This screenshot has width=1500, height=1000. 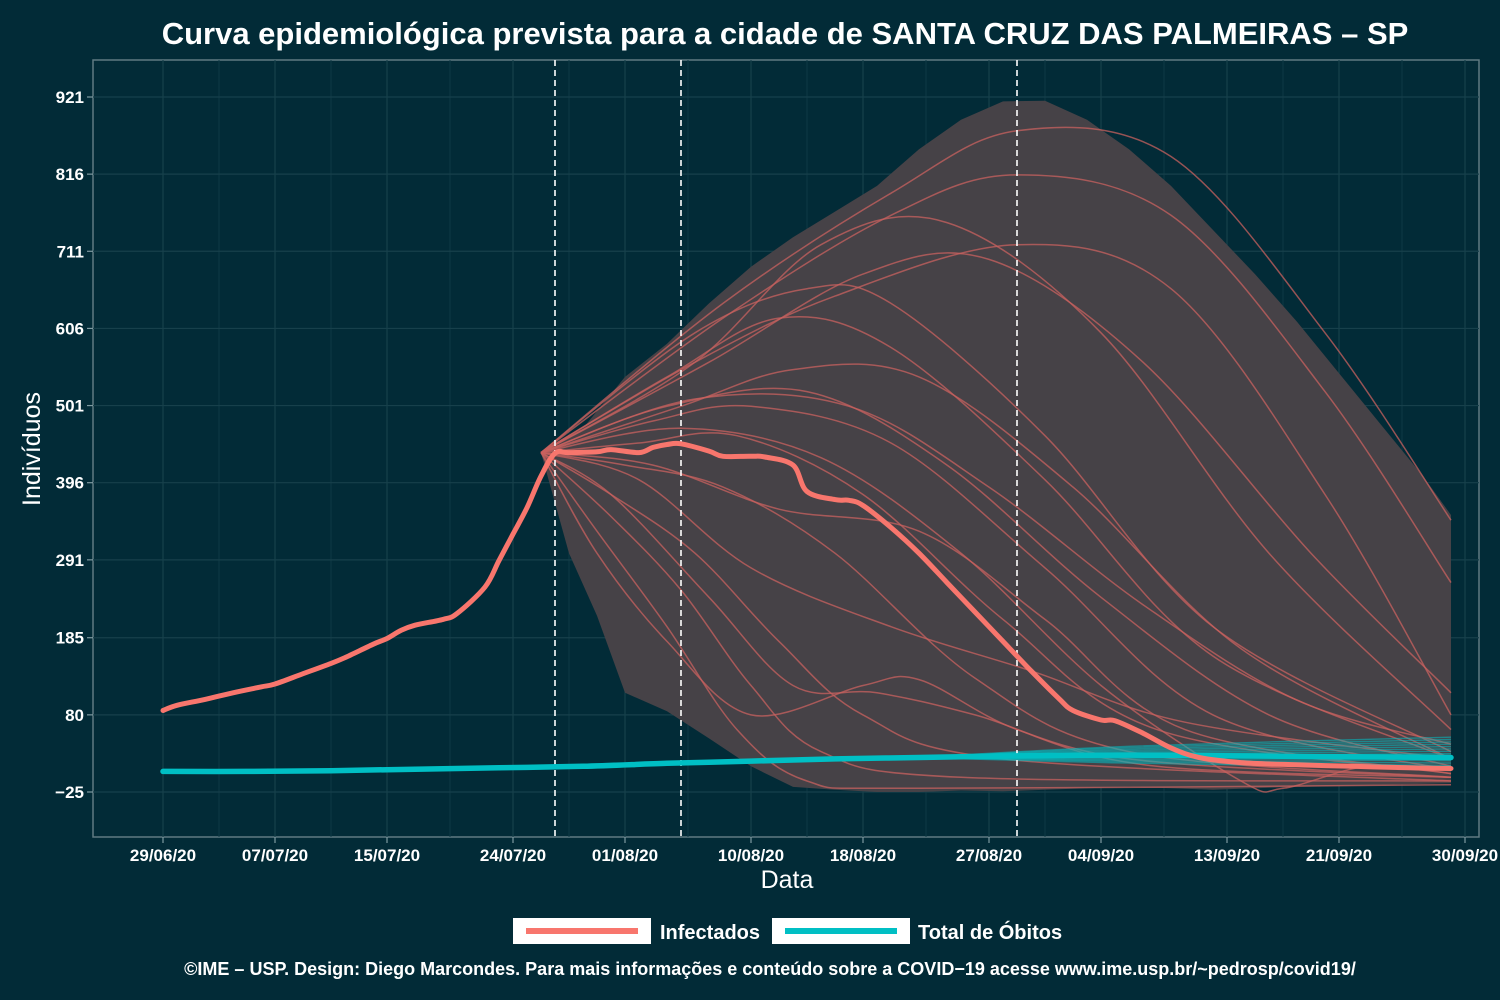 I want to click on series-line-obitos, so click(x=807, y=763).